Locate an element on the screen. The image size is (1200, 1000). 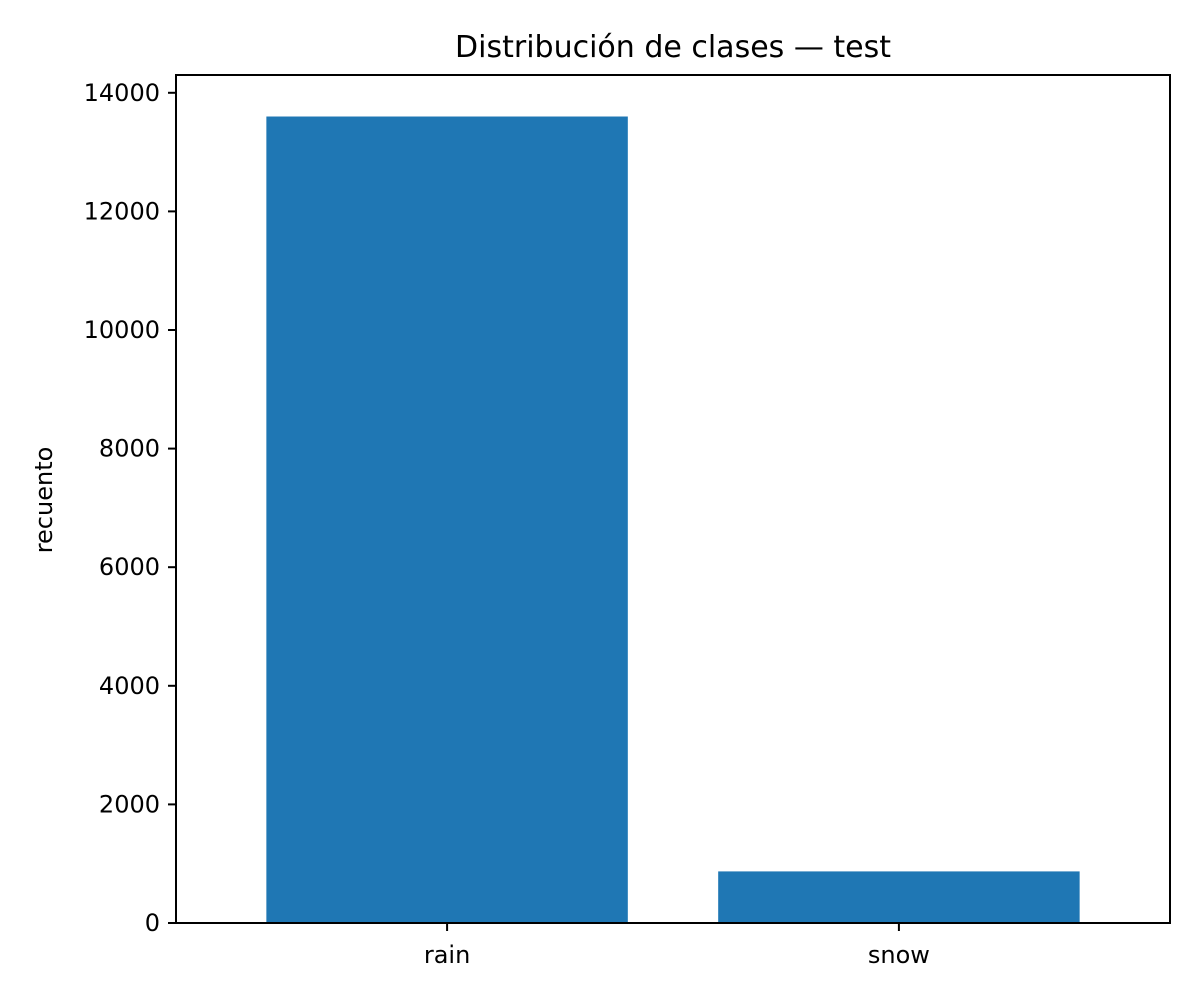
bar-snow is located at coordinates (899, 897).